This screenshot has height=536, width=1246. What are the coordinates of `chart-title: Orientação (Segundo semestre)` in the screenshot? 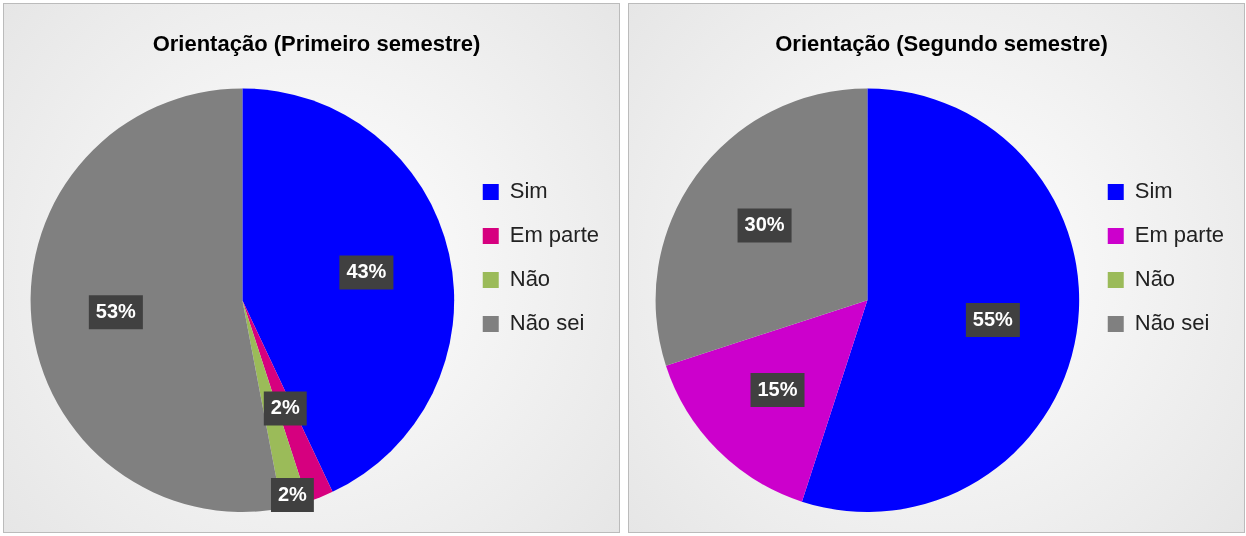 It's located at (941, 44).